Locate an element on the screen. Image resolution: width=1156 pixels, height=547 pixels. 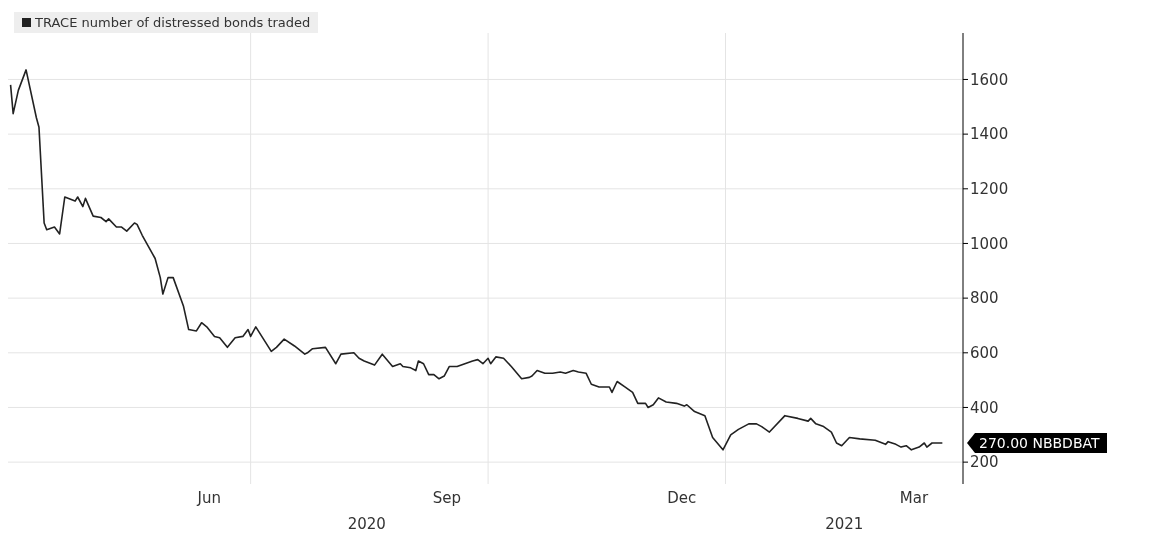
y-tick-label: 1600 is located at coordinates (989, 79).